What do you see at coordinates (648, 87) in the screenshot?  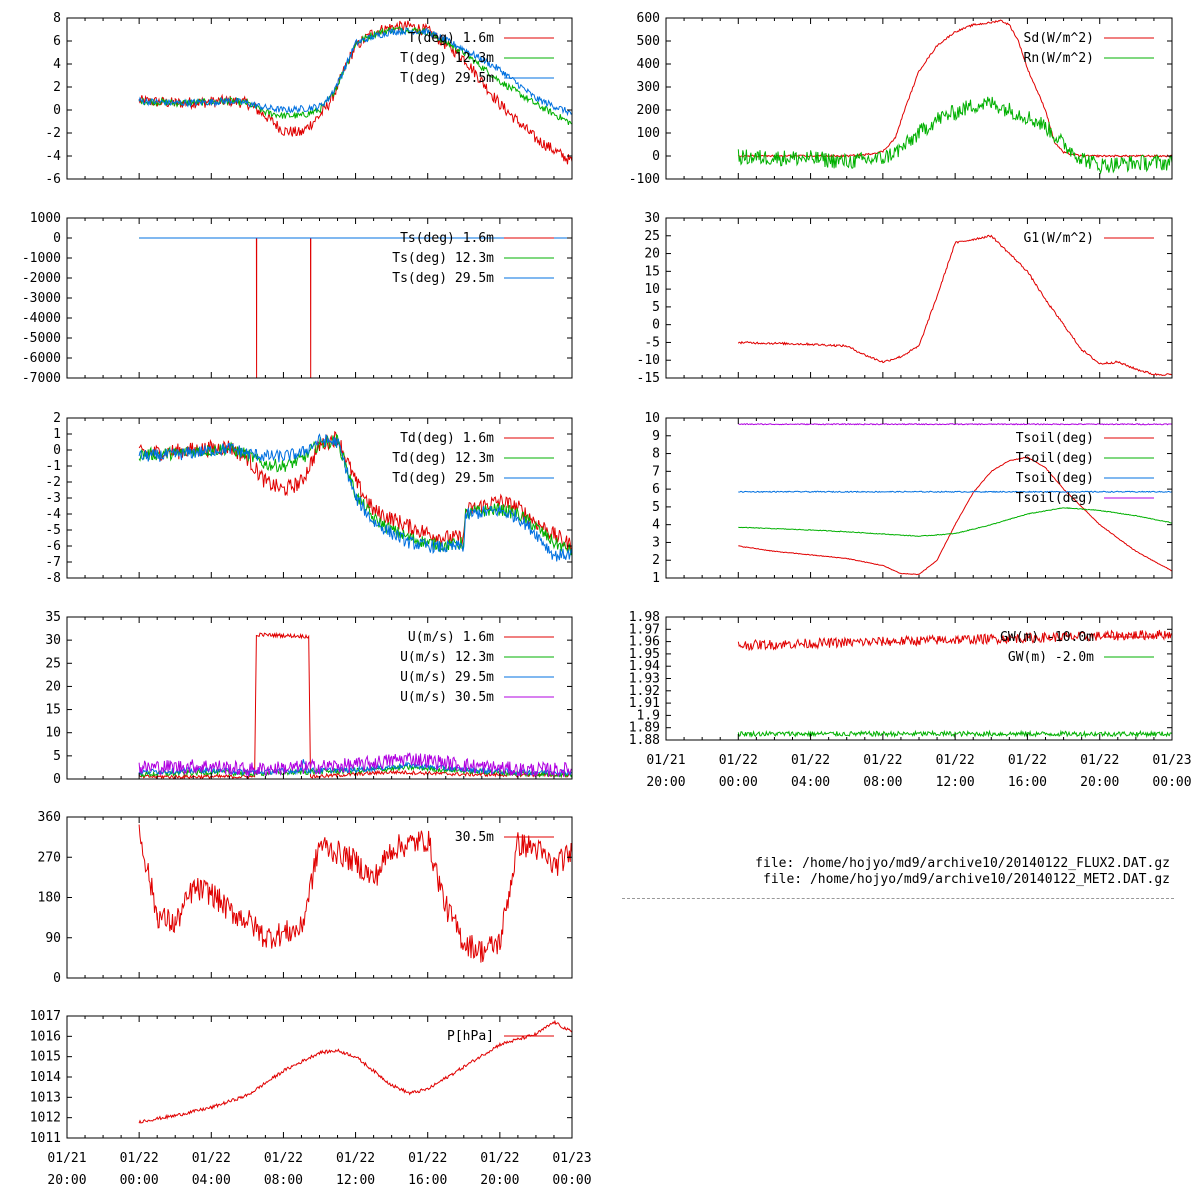 I see `y-tick-label: 300` at bounding box center [648, 87].